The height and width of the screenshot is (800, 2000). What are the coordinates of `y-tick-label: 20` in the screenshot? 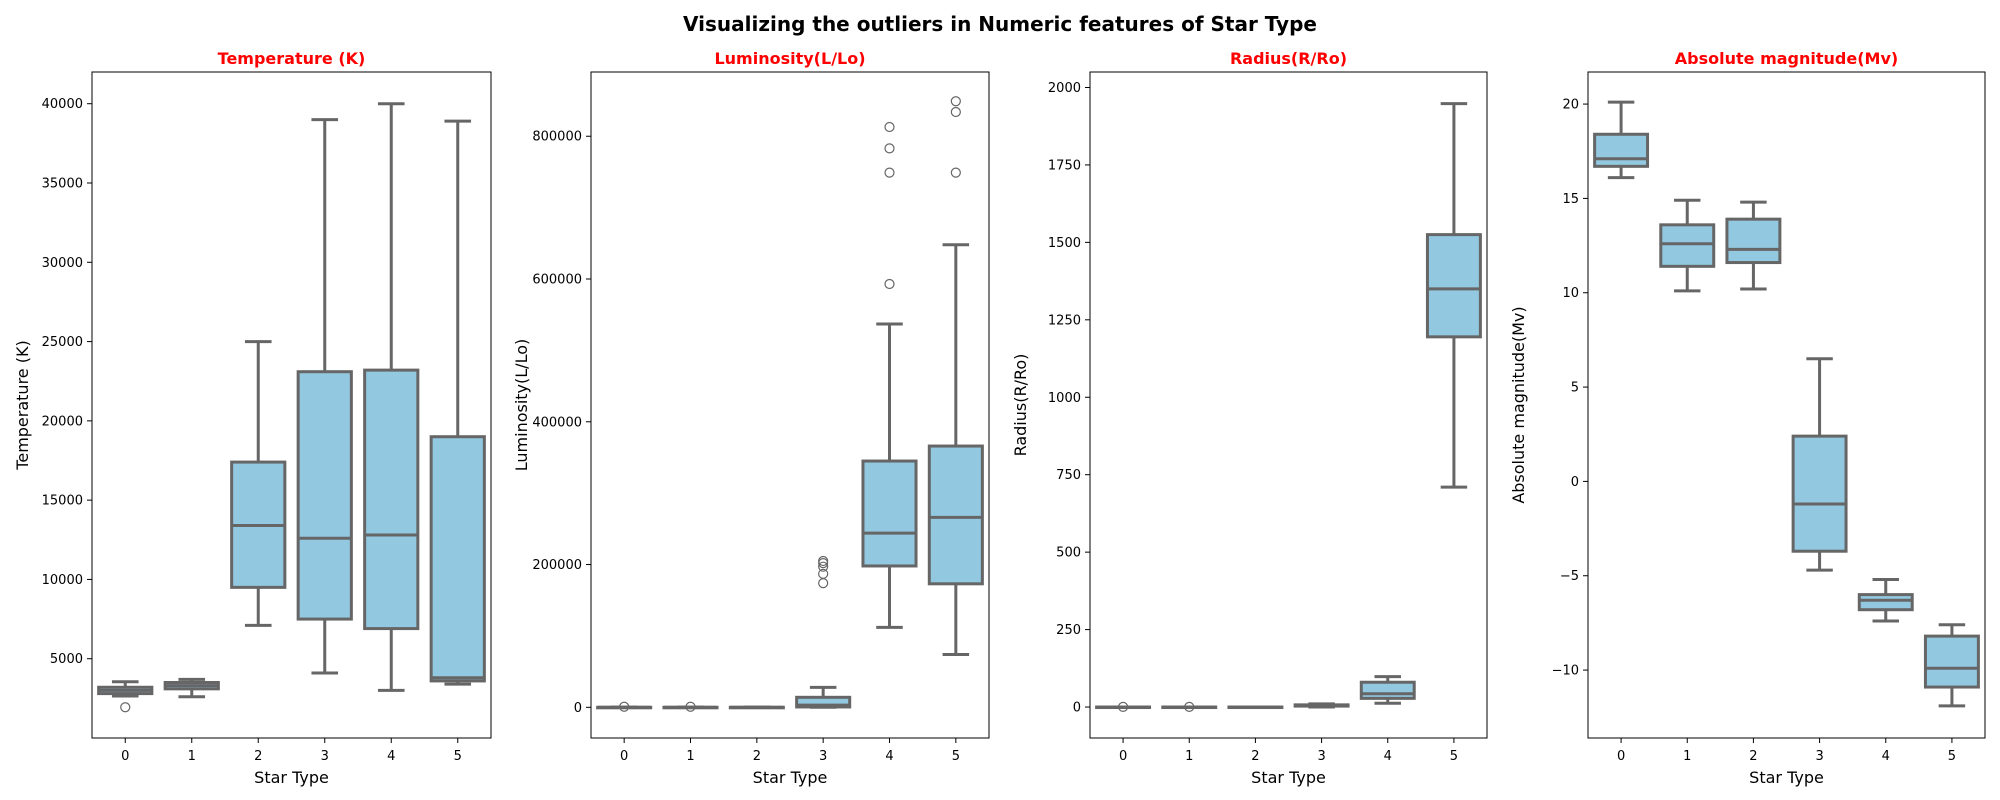 It's located at (1570, 105).